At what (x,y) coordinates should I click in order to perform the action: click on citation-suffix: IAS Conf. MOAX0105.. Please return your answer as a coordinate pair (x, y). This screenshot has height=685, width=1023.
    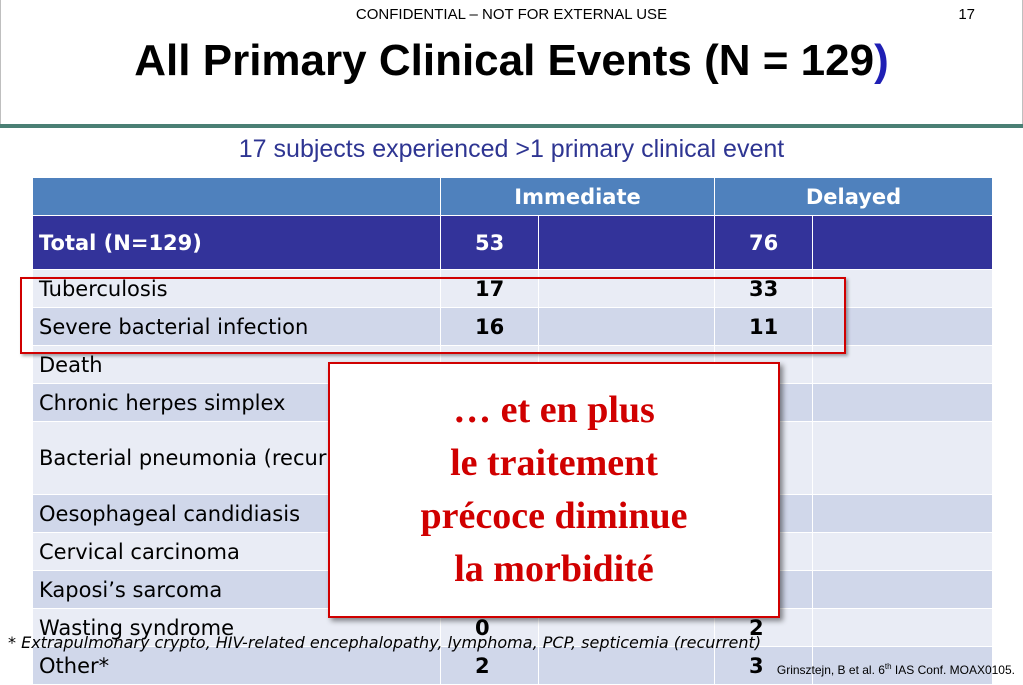
    Looking at the image, I should click on (953, 670).